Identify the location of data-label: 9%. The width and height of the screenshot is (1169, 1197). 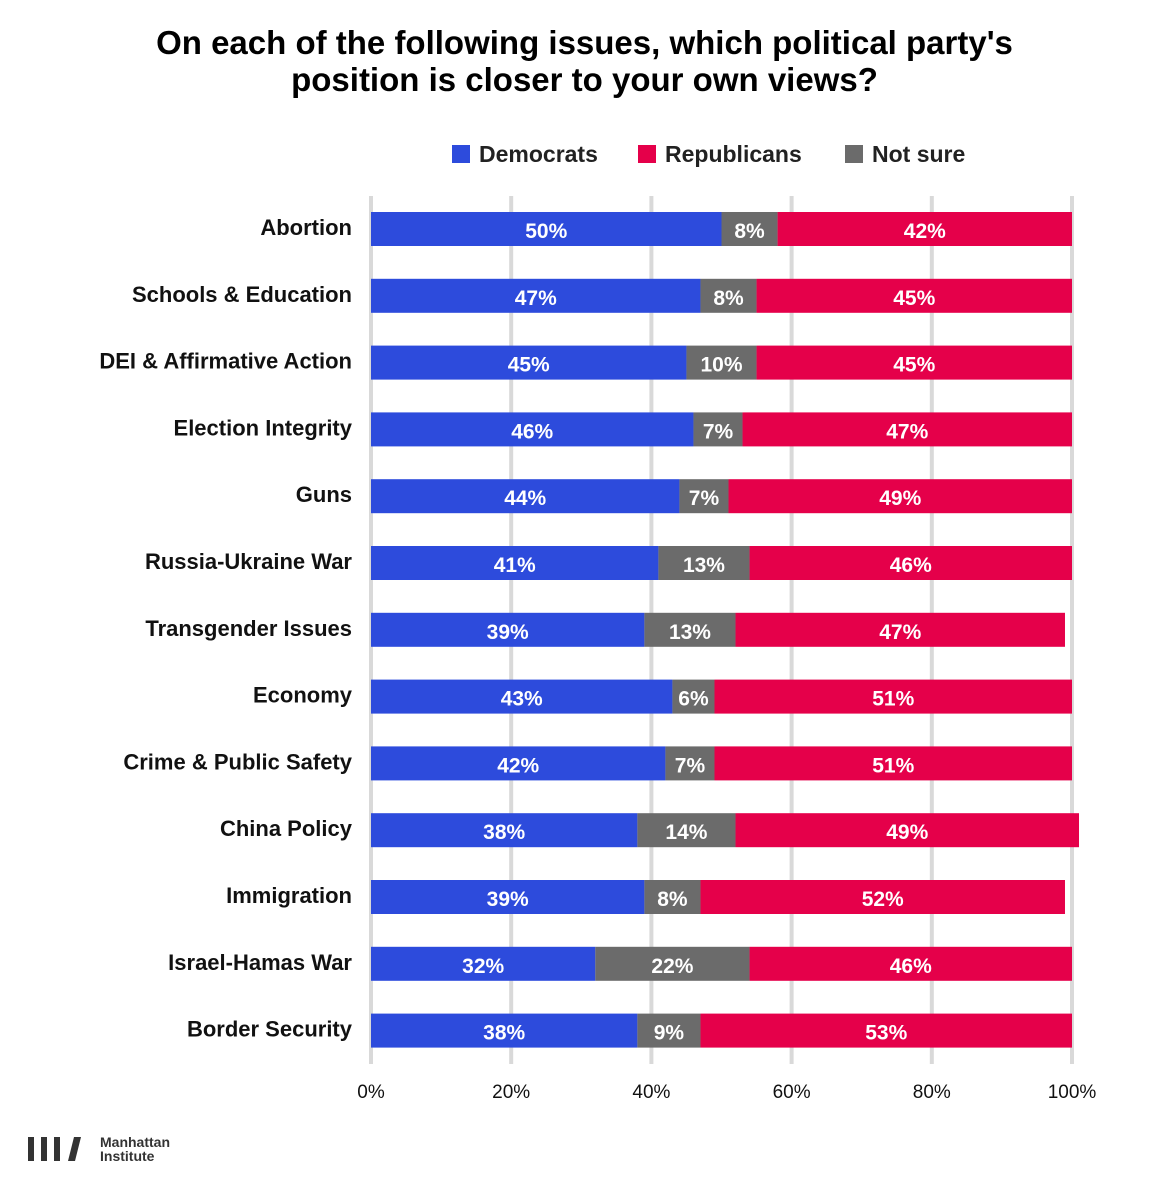
(669, 1033).